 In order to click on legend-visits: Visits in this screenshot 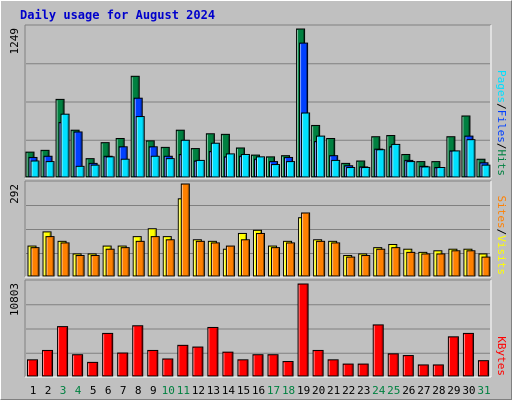, I will do `click(501, 255)`.